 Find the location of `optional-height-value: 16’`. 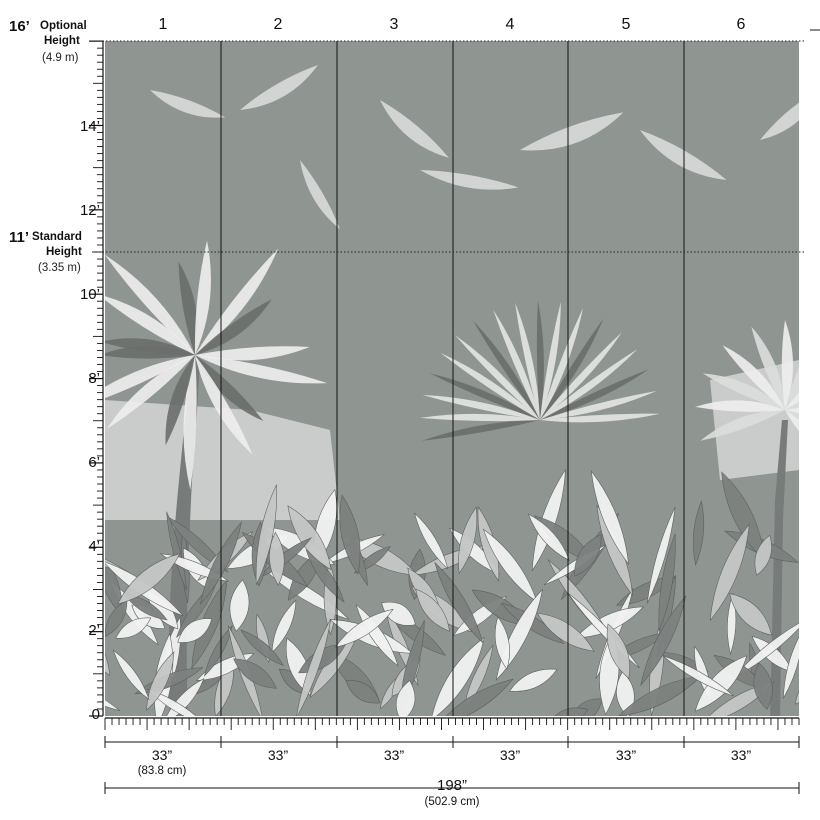

optional-height-value: 16’ is located at coordinates (19, 26).